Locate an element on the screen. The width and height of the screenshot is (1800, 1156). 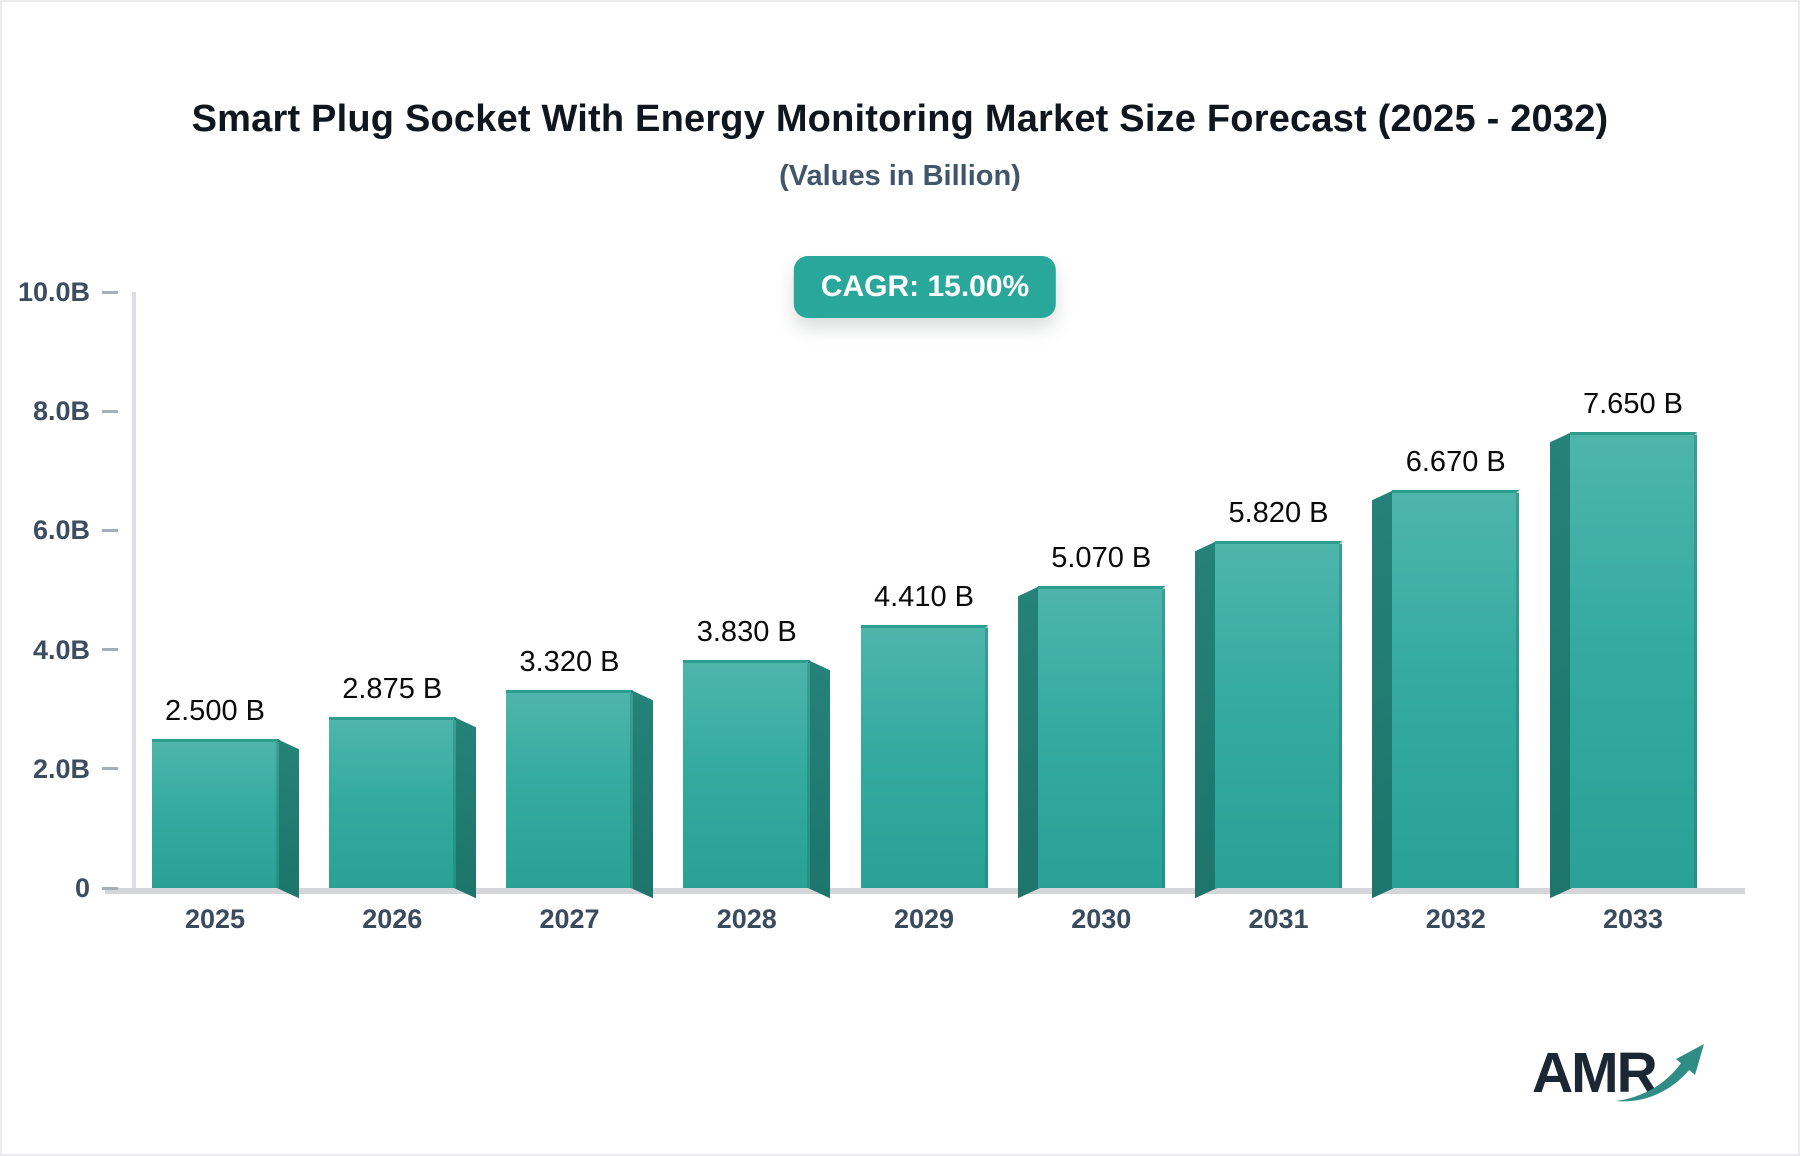
bar-value-label-2026: 2.875 B is located at coordinates (392, 688).